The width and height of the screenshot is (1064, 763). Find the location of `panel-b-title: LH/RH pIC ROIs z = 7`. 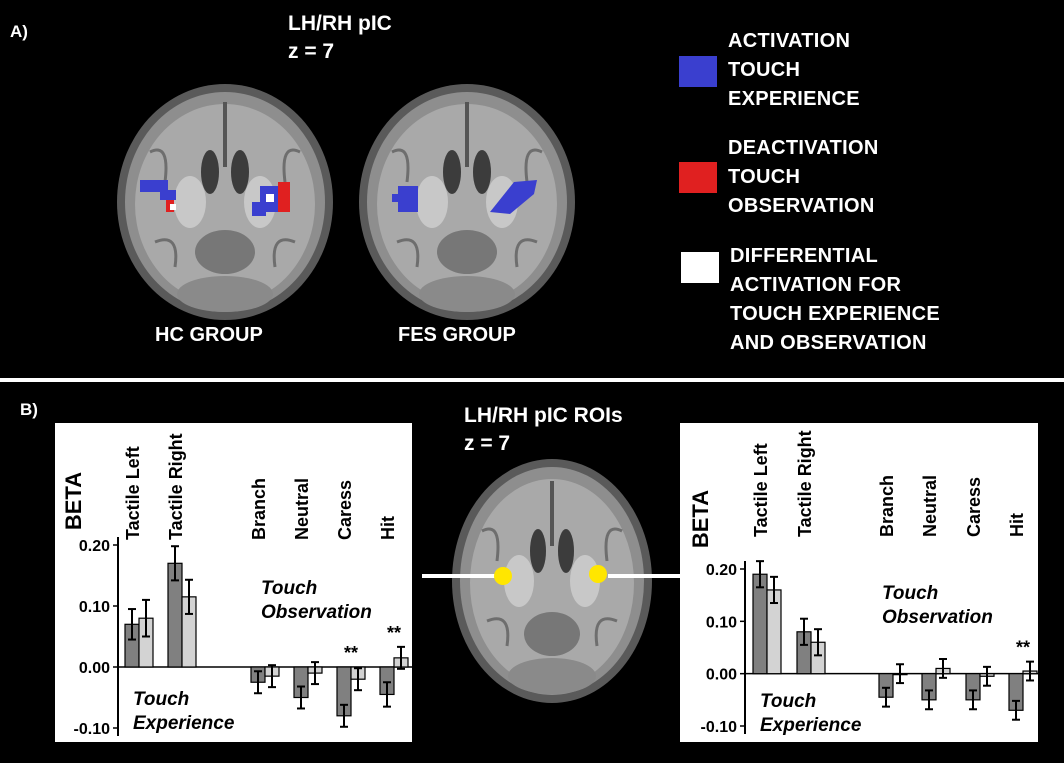

panel-b-title: LH/RH pIC ROIs z = 7 is located at coordinates (543, 430).